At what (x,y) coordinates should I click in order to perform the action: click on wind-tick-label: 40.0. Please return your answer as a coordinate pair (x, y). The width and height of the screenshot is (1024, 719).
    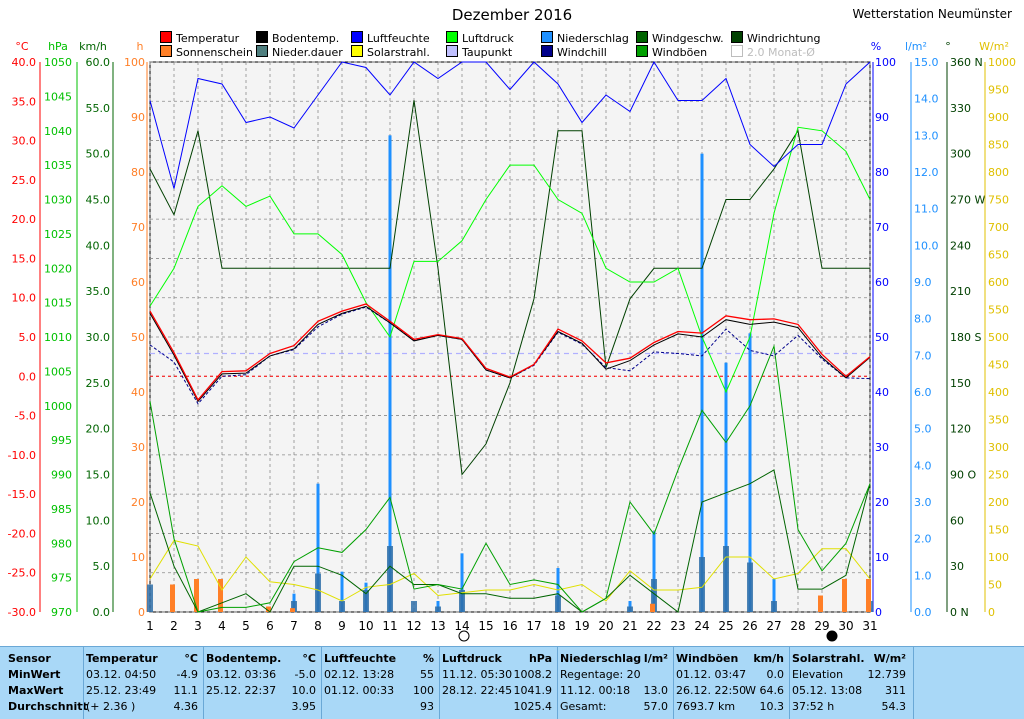
    Looking at the image, I should click on (98, 245).